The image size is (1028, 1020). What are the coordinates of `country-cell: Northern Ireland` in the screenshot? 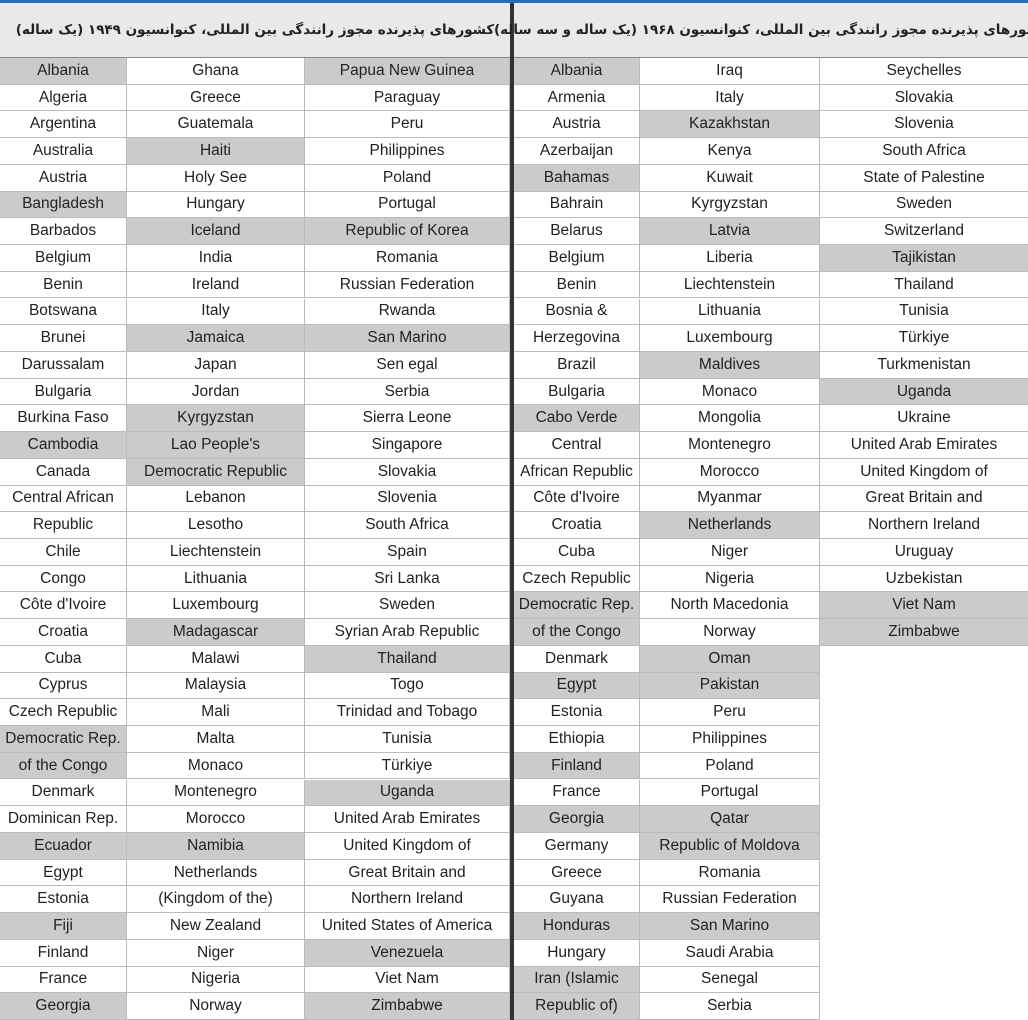 It's located at (407, 900).